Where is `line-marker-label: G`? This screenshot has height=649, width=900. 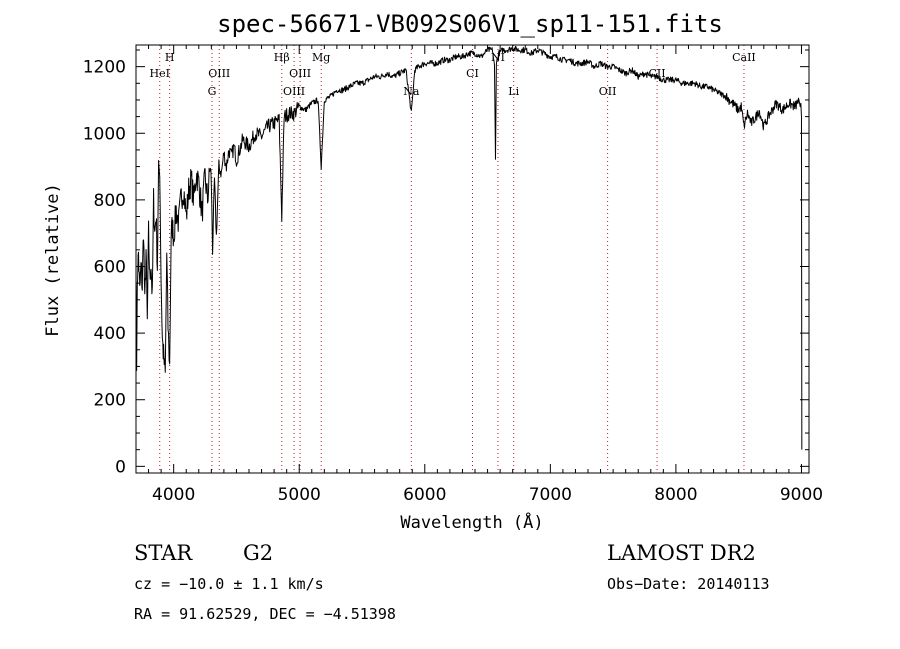
line-marker-label: G is located at coordinates (212, 91).